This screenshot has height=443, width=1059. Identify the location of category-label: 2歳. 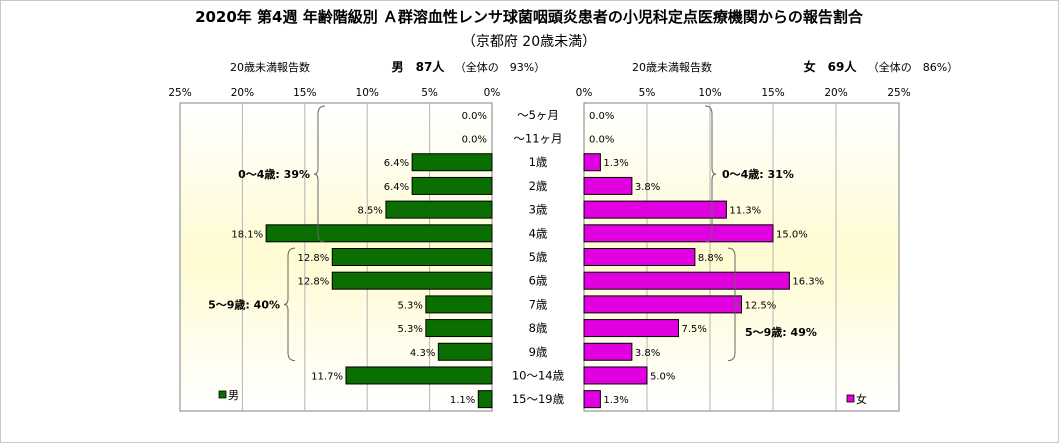
(538, 186).